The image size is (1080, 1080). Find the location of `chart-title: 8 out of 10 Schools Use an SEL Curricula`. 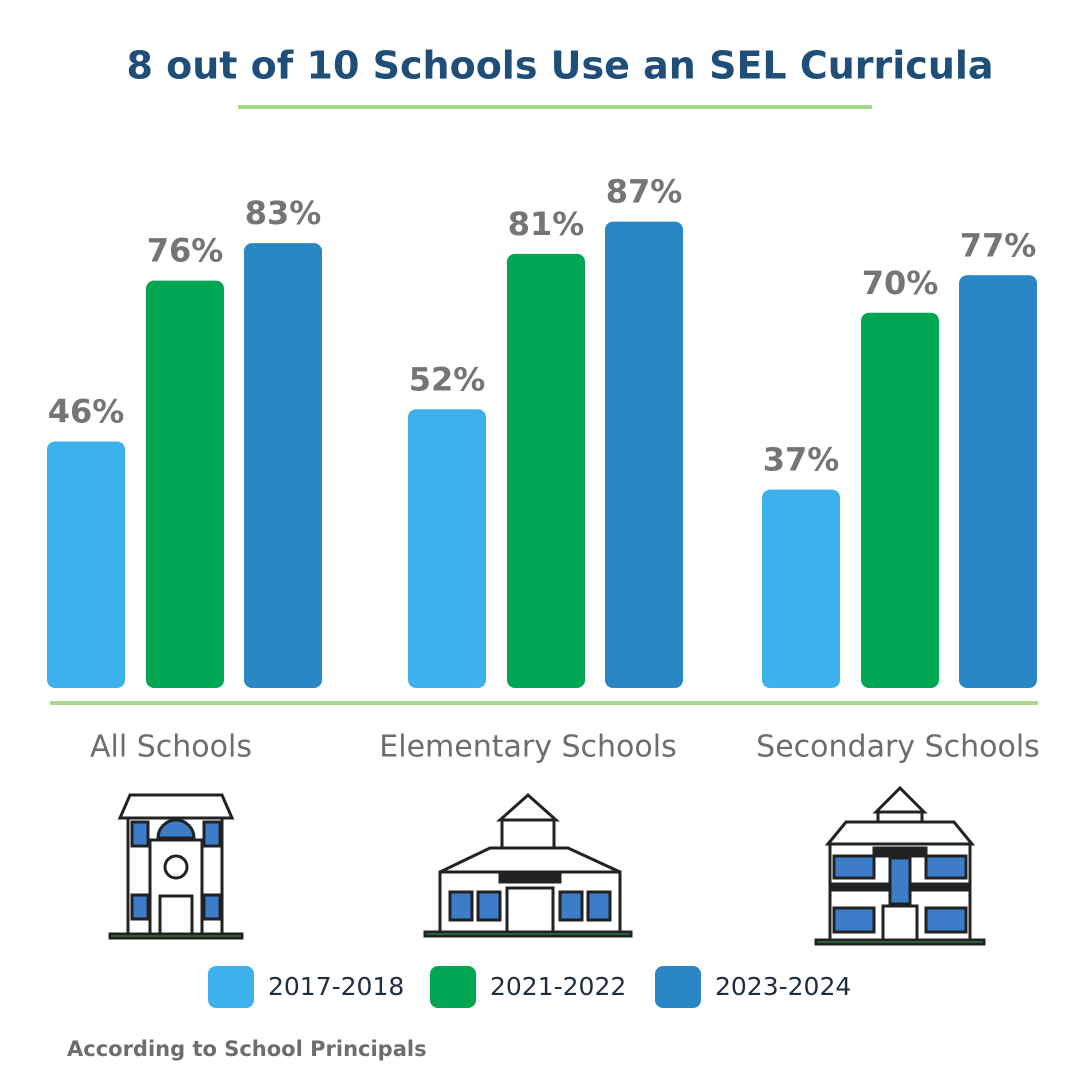

chart-title: 8 out of 10 Schools Use an SEL Curricula is located at coordinates (559, 66).